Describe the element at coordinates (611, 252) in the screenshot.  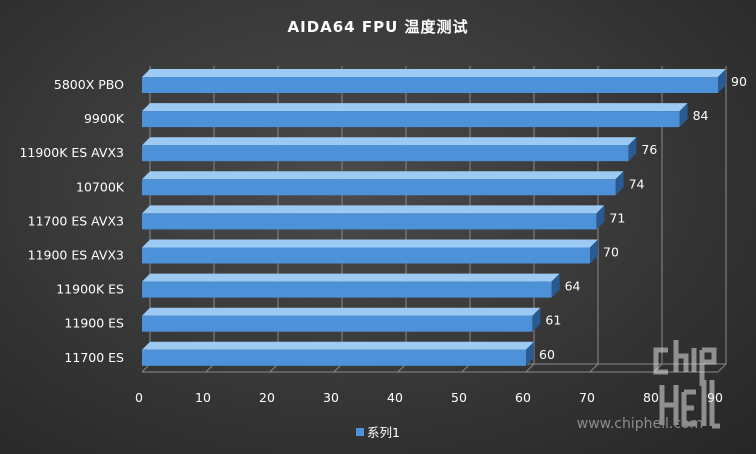
I see `value-label: 70` at that location.